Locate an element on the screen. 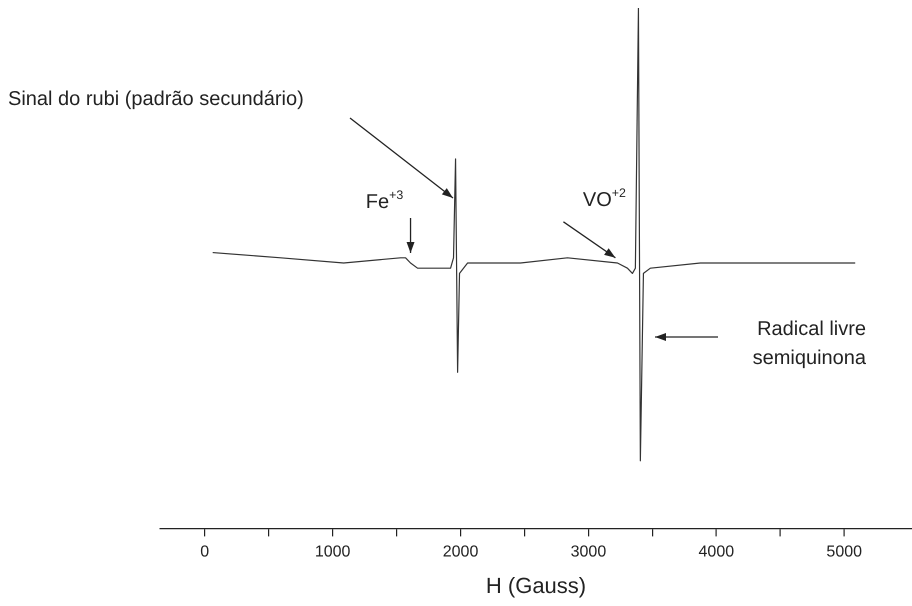 The height and width of the screenshot is (606, 912). annotation: Radical livre semiquinona is located at coordinates (809, 343).